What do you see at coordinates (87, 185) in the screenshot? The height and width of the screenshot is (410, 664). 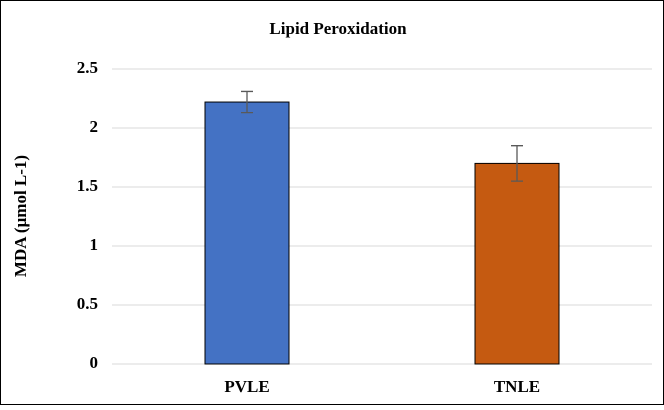 I see `y-tick-label: 1.5` at bounding box center [87, 185].